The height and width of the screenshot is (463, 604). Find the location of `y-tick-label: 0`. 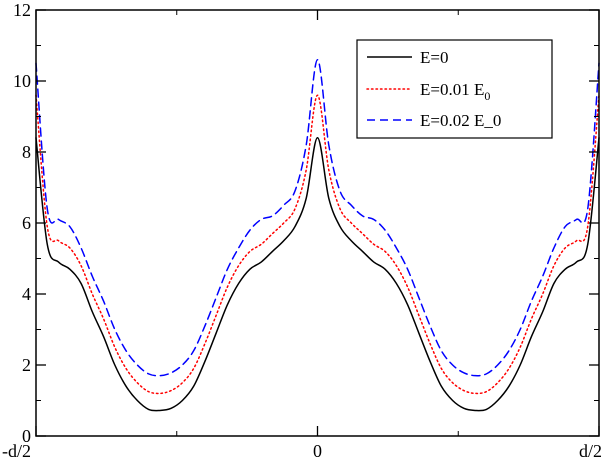

y-tick-label: 0 is located at coordinates (26, 436).